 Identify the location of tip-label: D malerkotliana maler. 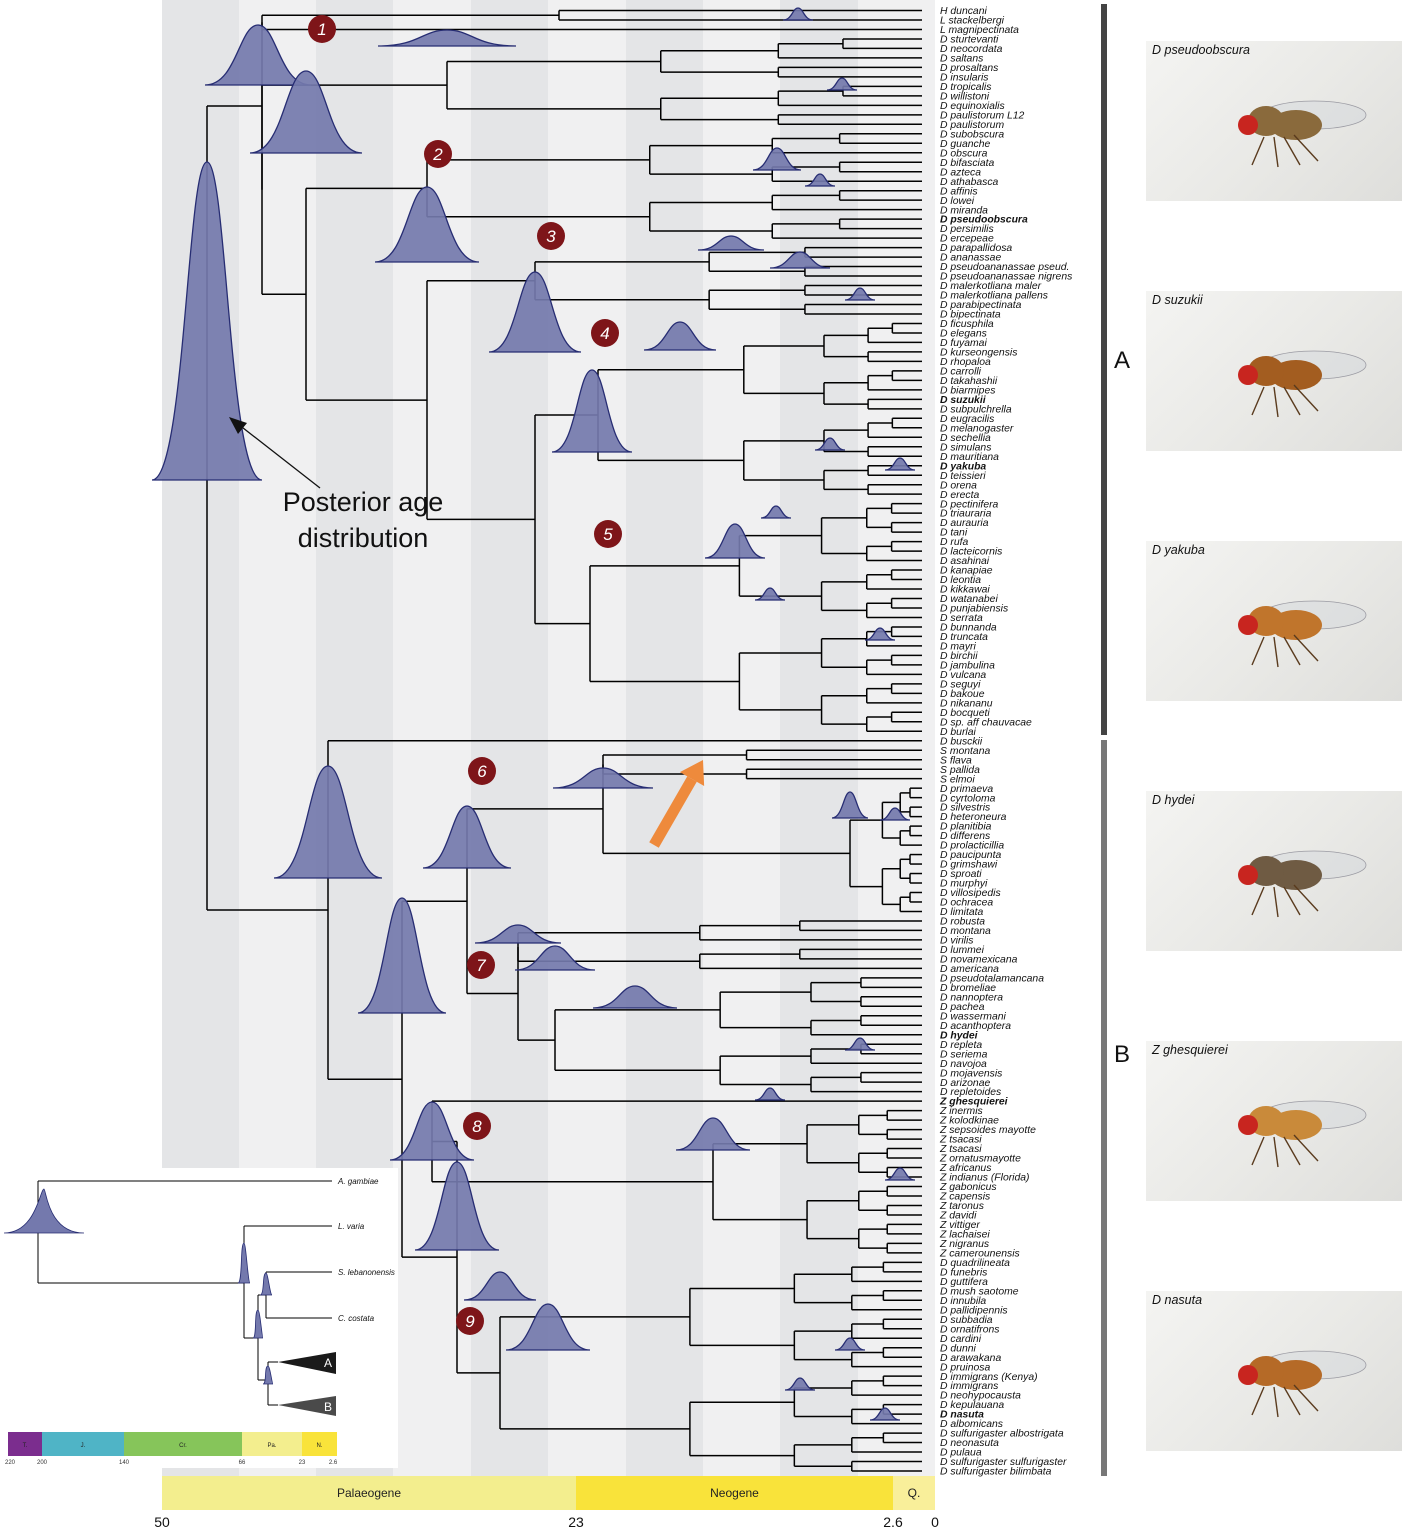
(991, 286).